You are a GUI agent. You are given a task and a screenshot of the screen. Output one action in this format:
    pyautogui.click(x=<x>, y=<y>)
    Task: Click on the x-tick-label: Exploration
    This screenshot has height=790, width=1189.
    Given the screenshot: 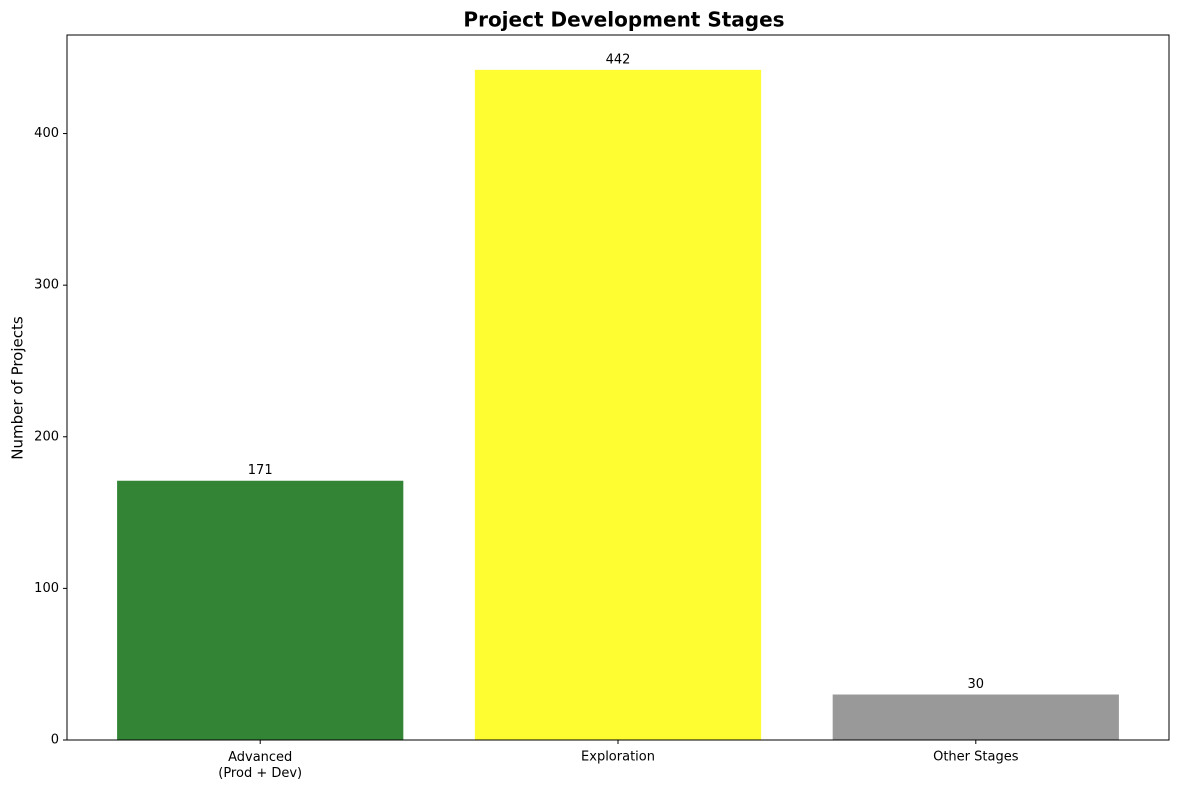 What is the action you would take?
    pyautogui.click(x=618, y=757)
    